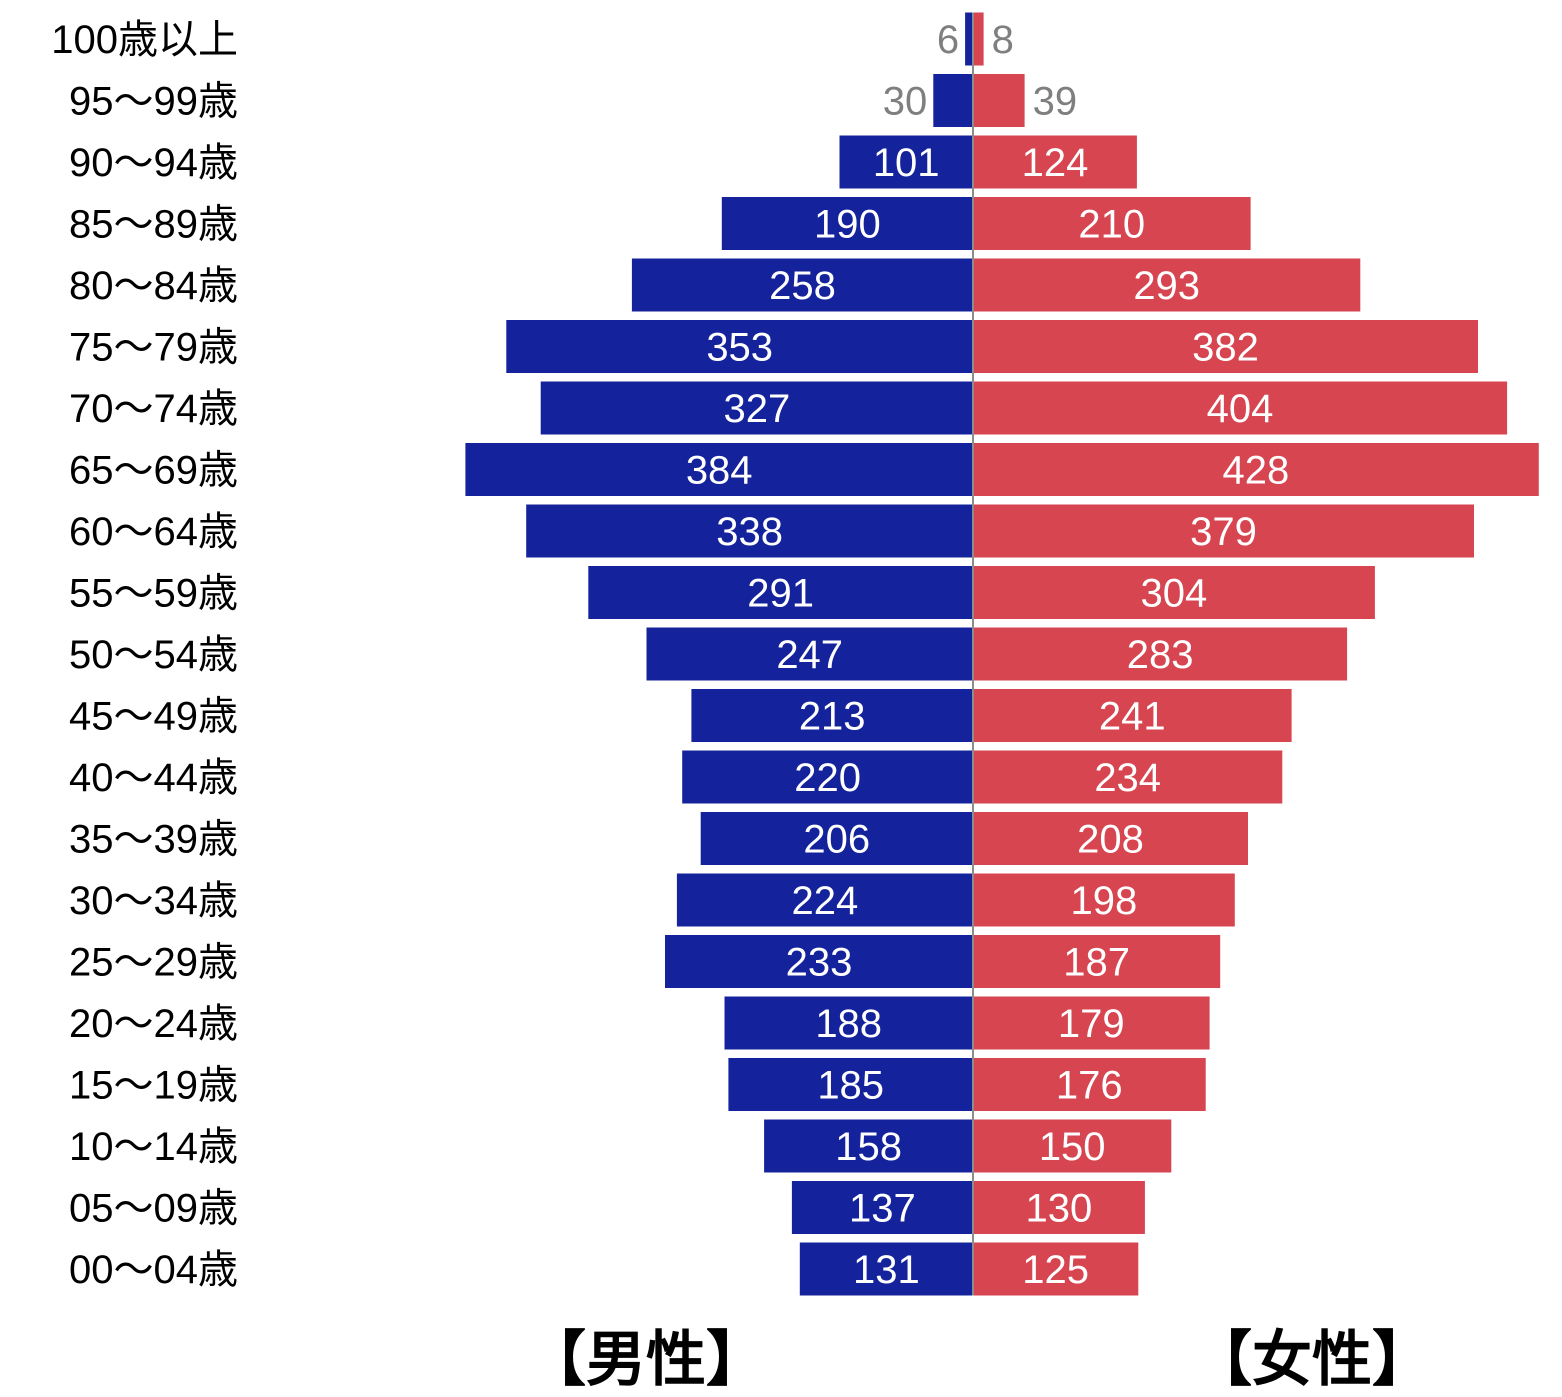 The height and width of the screenshot is (1397, 1562). I want to click on male-value-label: 206, so click(836, 840).